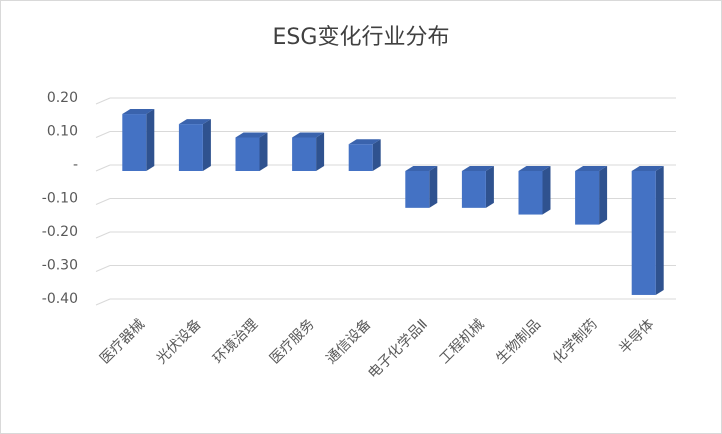  I want to click on y-tick-label: 0.20, so click(62, 98).